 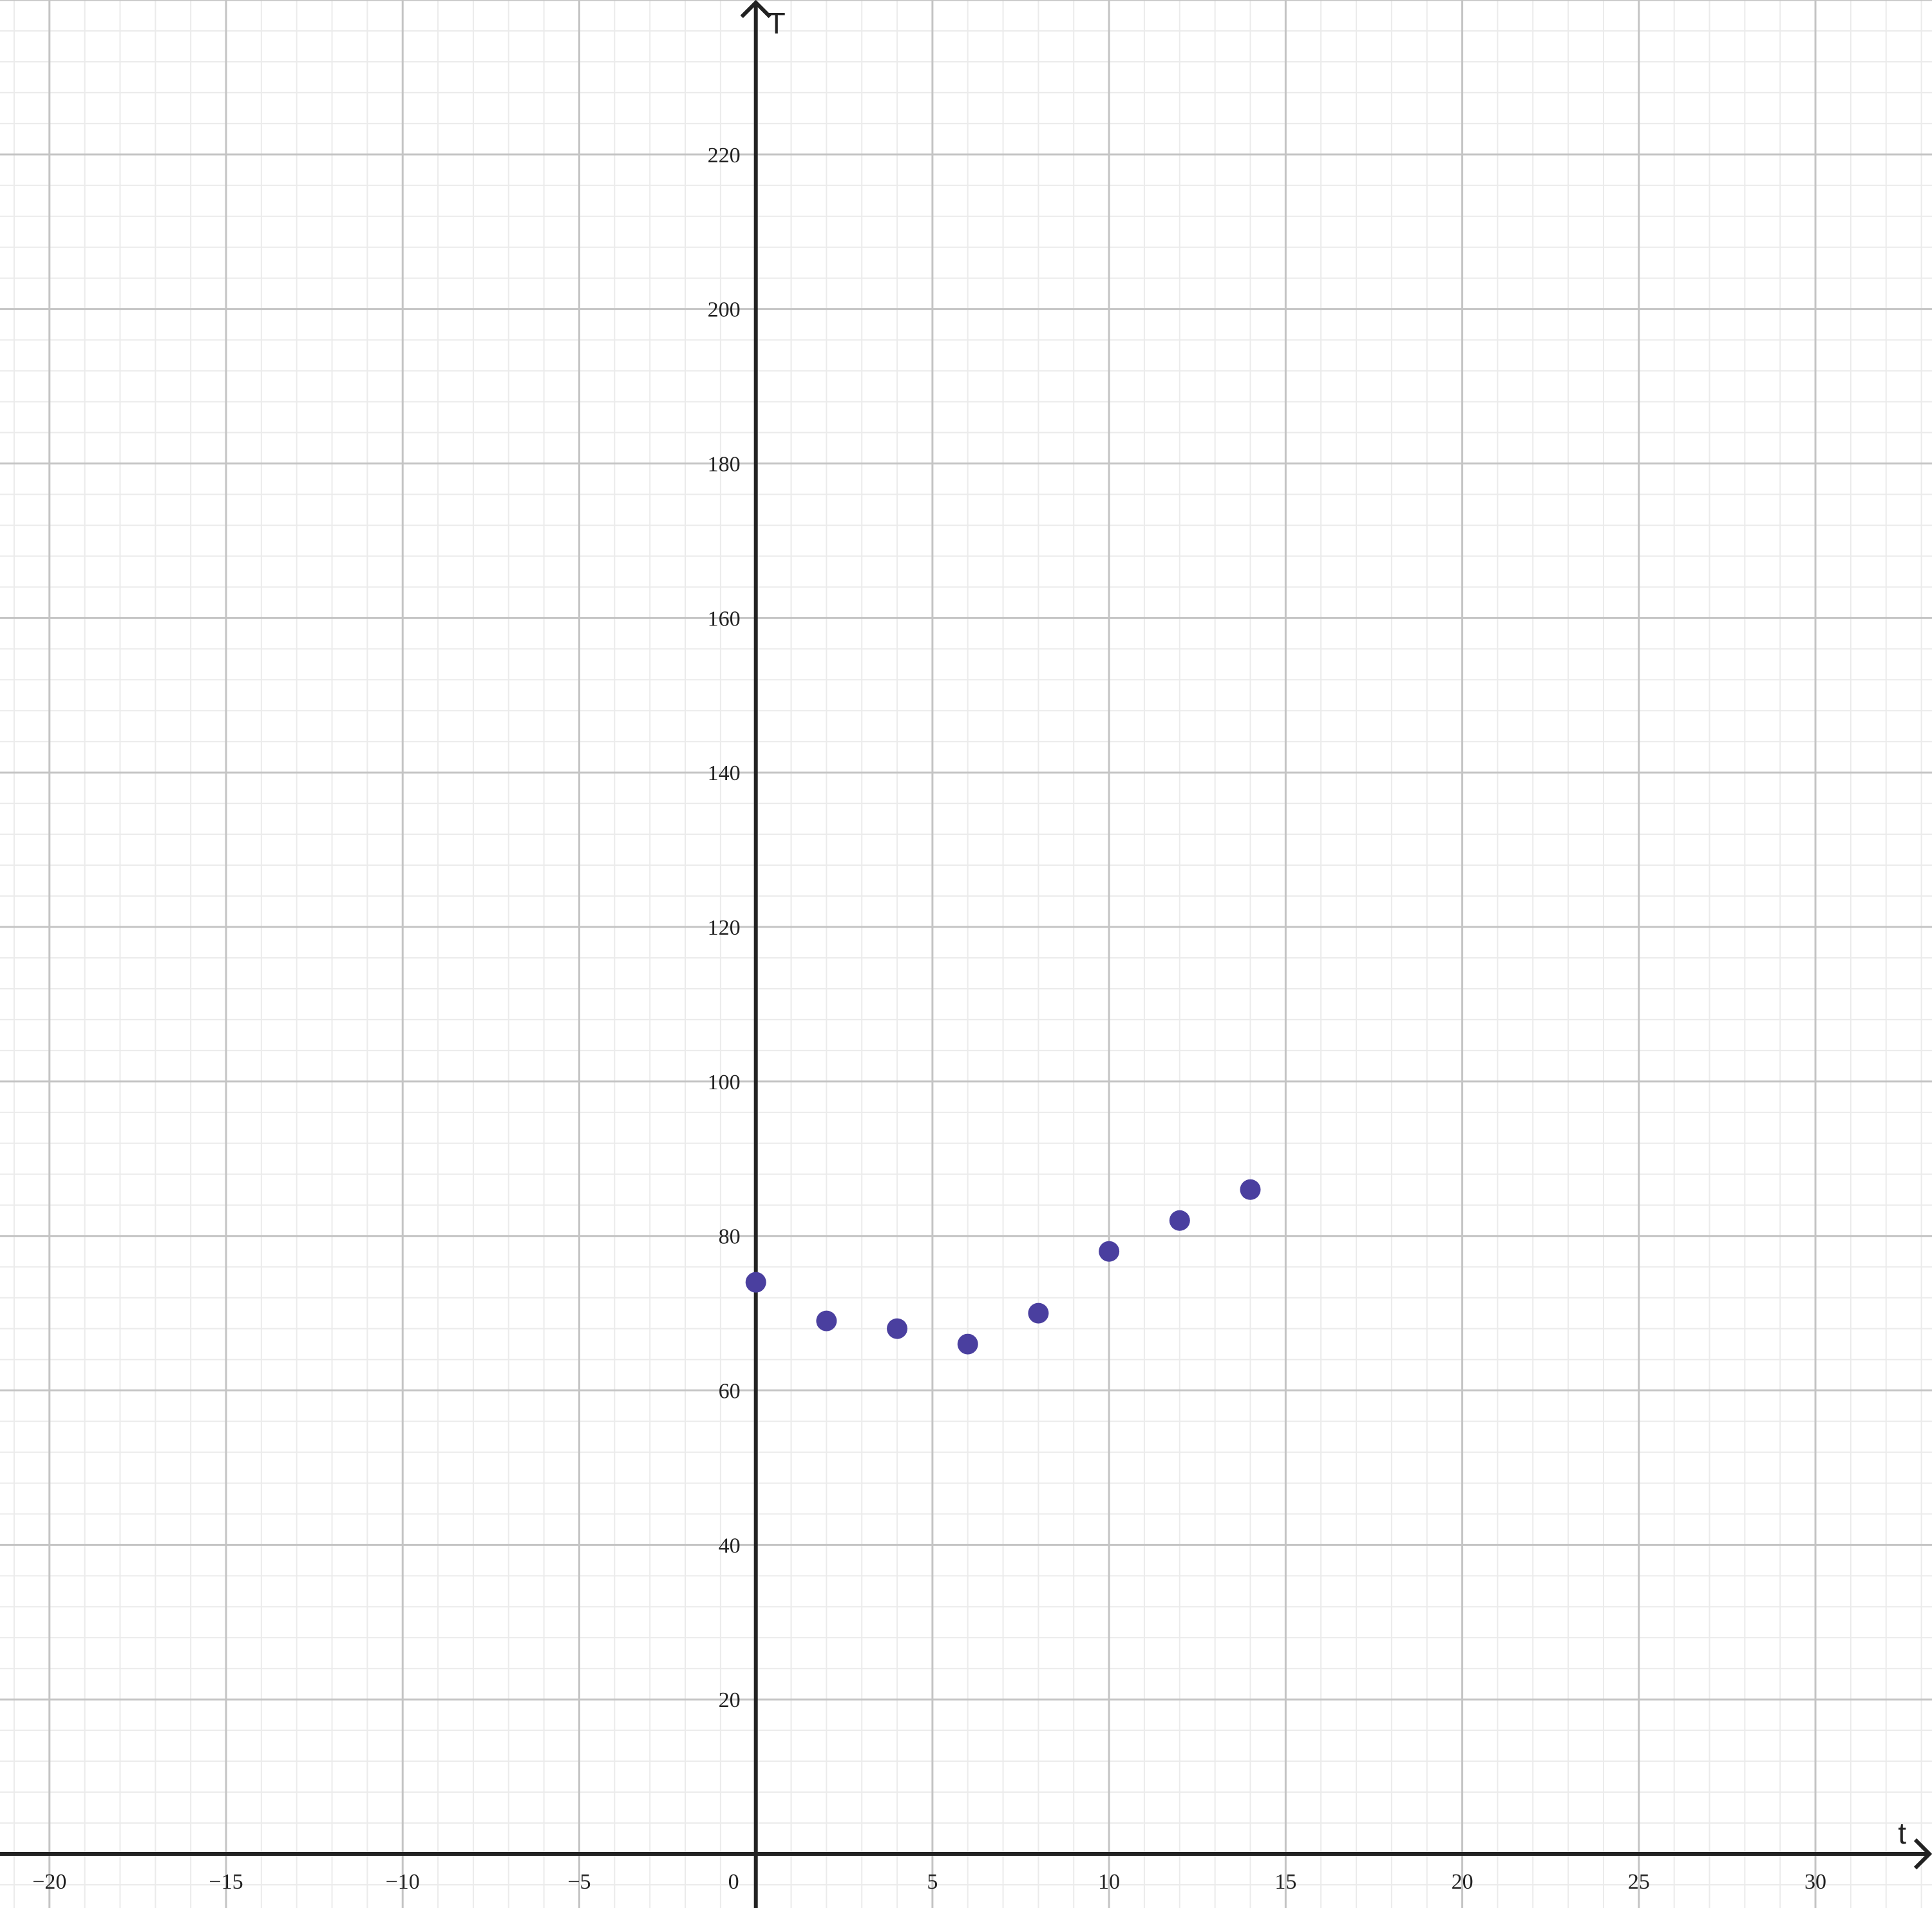 What do you see at coordinates (49, 1882) in the screenshot?
I see `x-tick-label: −20` at bounding box center [49, 1882].